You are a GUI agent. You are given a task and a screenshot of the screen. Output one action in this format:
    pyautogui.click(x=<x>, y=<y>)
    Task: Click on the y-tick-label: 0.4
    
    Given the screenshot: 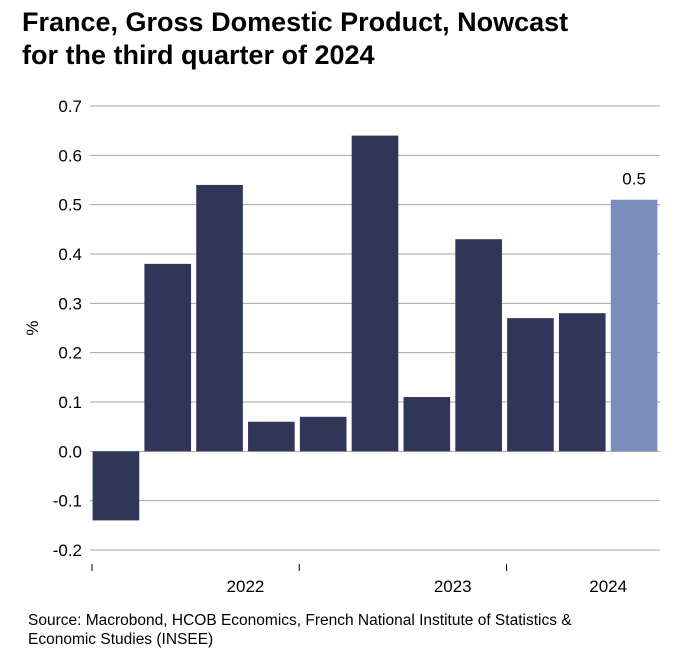 What is the action you would take?
    pyautogui.click(x=70, y=254)
    